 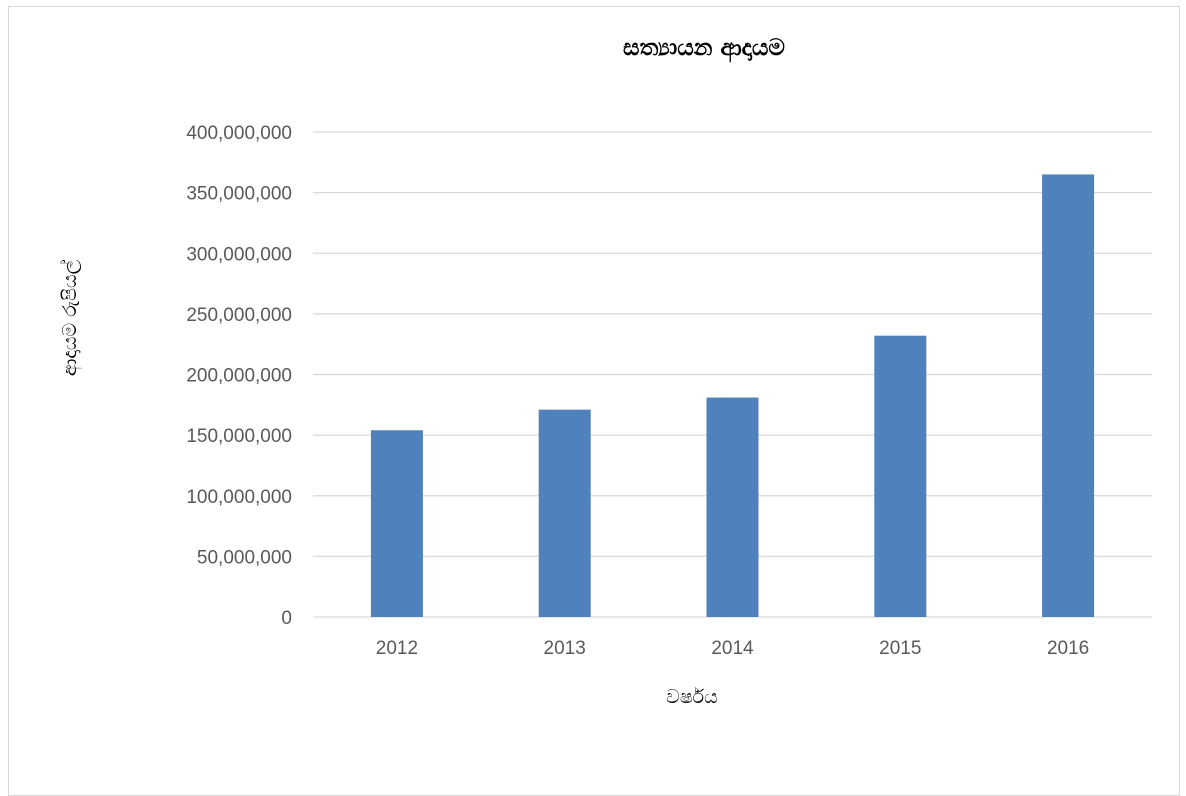 What do you see at coordinates (900, 648) in the screenshot?
I see `x-tick-label: 2015` at bounding box center [900, 648].